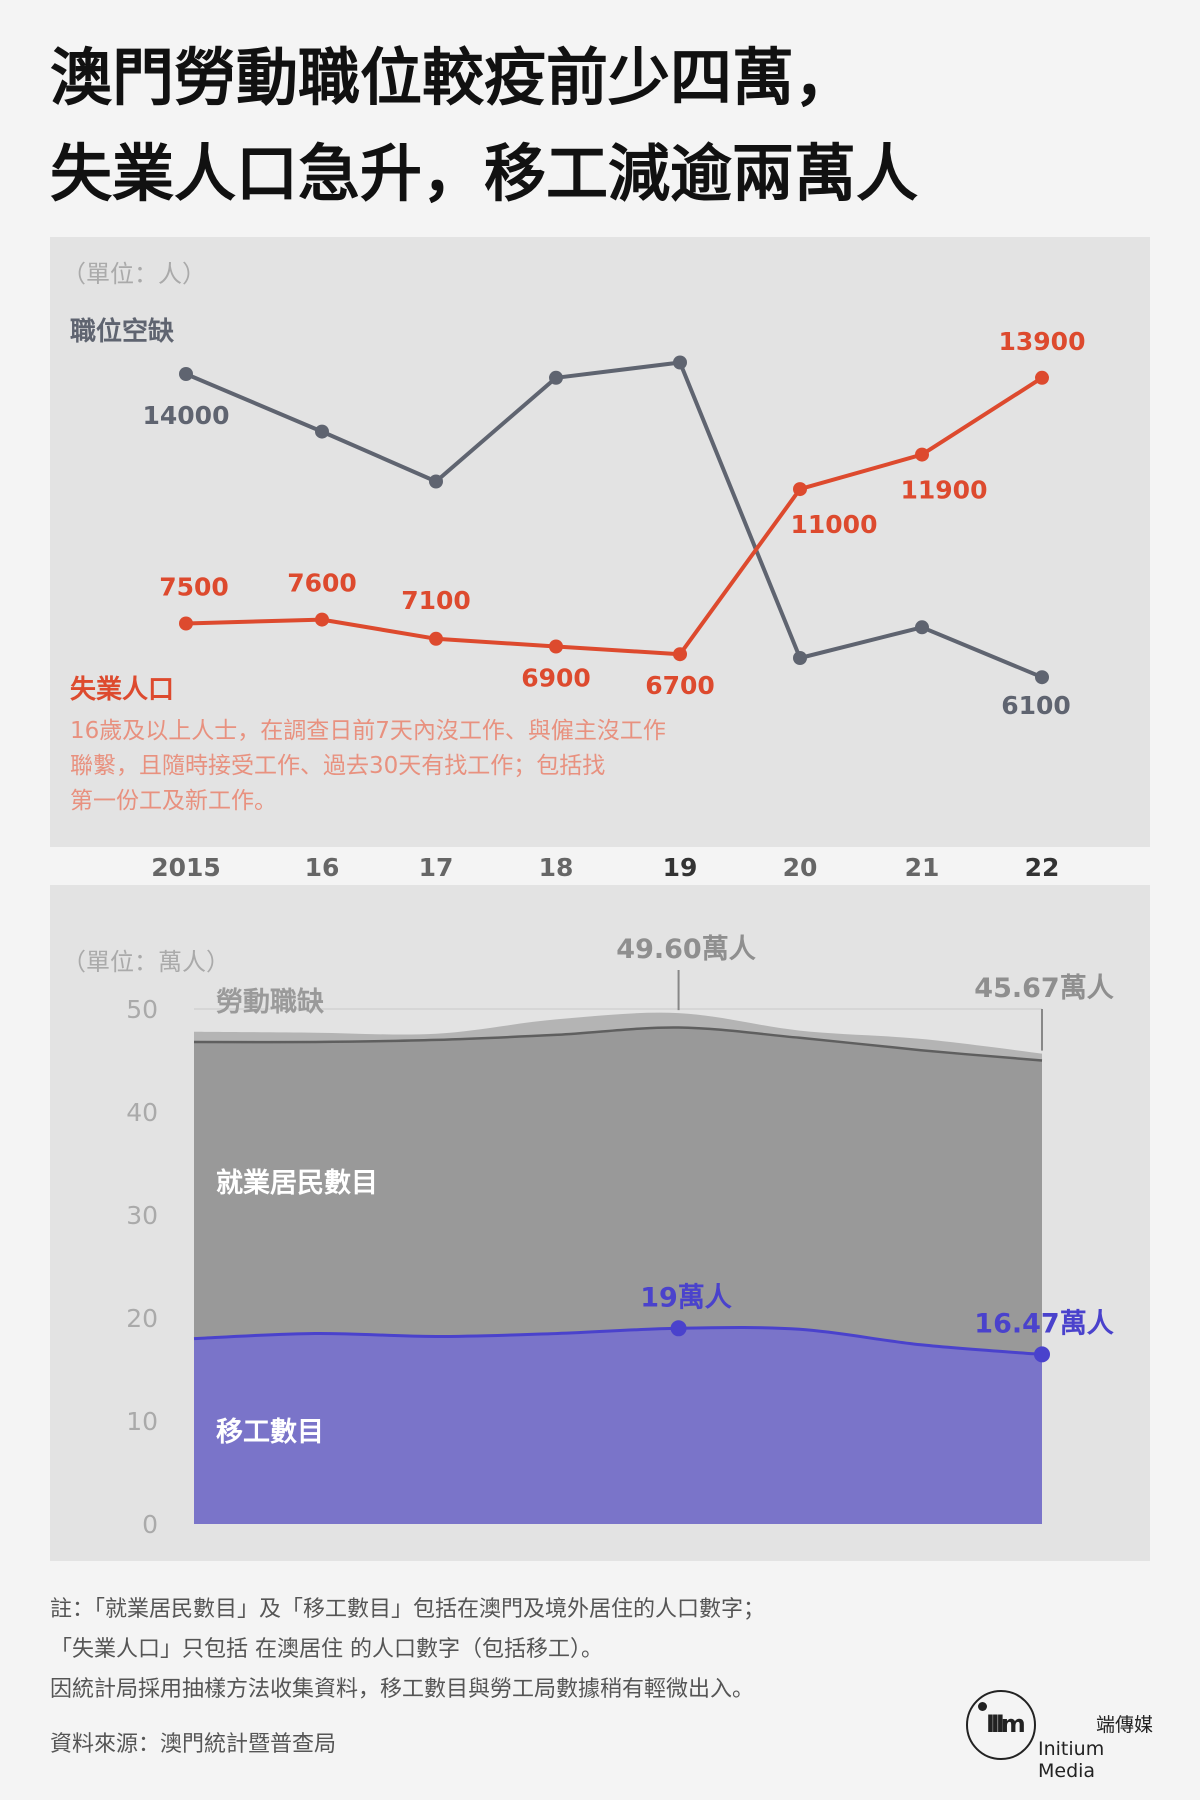 The width and height of the screenshot is (1200, 1800). I want to click on x-tick-label: 21, so click(922, 867).